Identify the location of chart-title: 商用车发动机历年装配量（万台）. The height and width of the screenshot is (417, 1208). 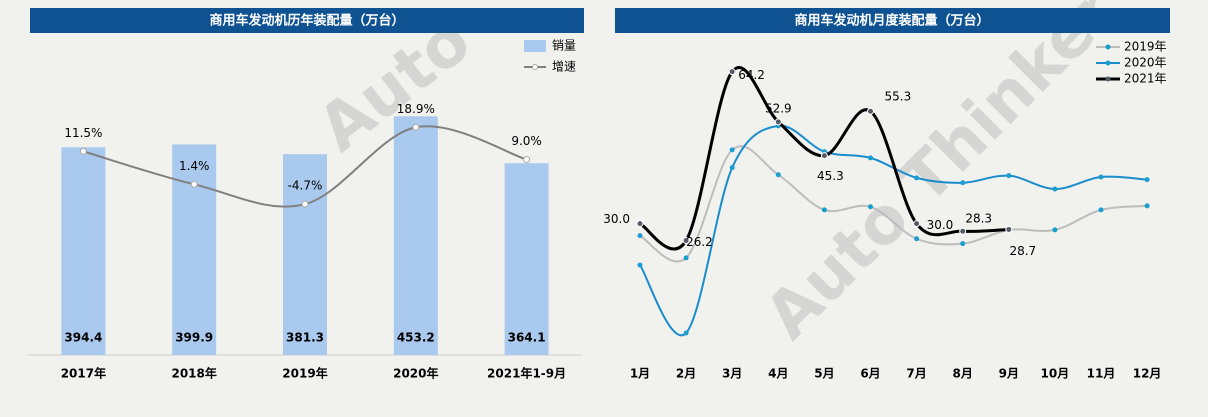
(306, 21).